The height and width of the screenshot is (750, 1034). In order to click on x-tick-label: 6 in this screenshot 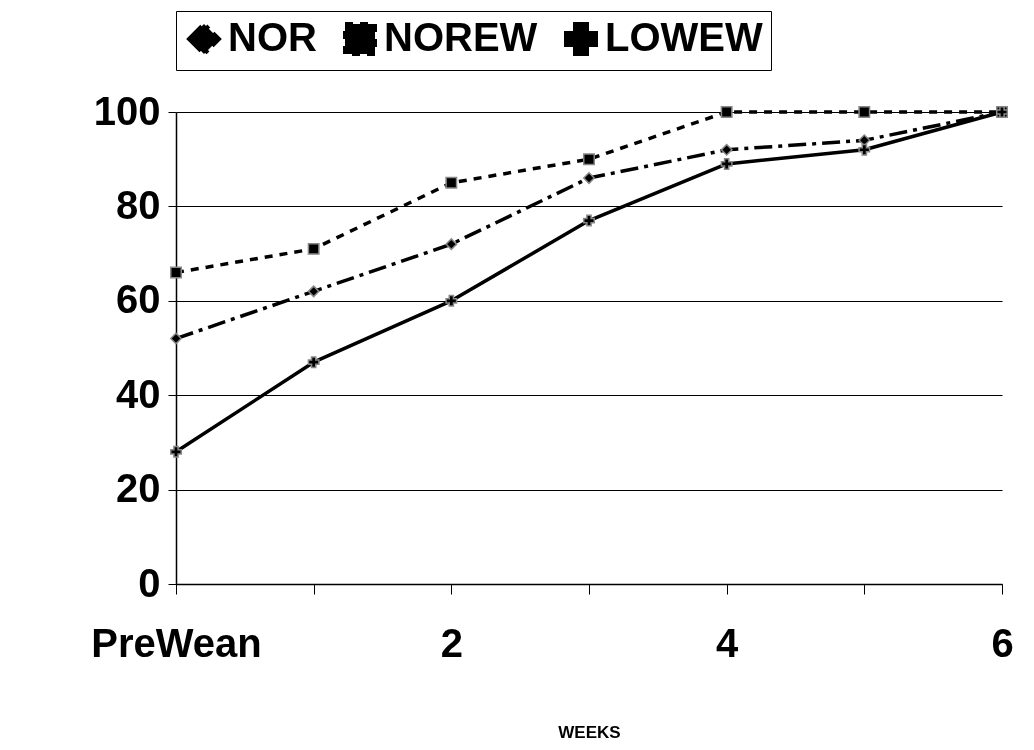, I will do `click(1002, 642)`.